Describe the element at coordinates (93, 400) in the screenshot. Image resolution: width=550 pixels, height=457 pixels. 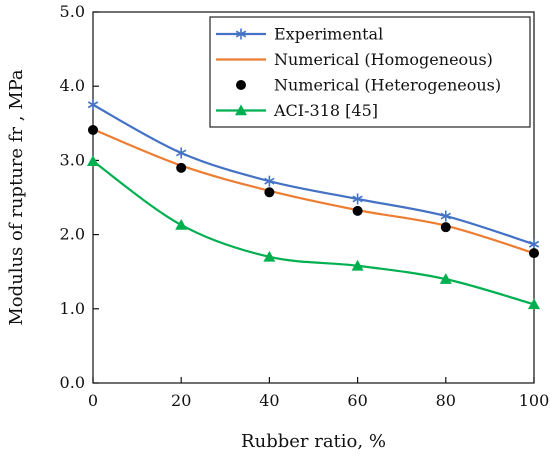
I see `x-tick-label: 0` at that location.